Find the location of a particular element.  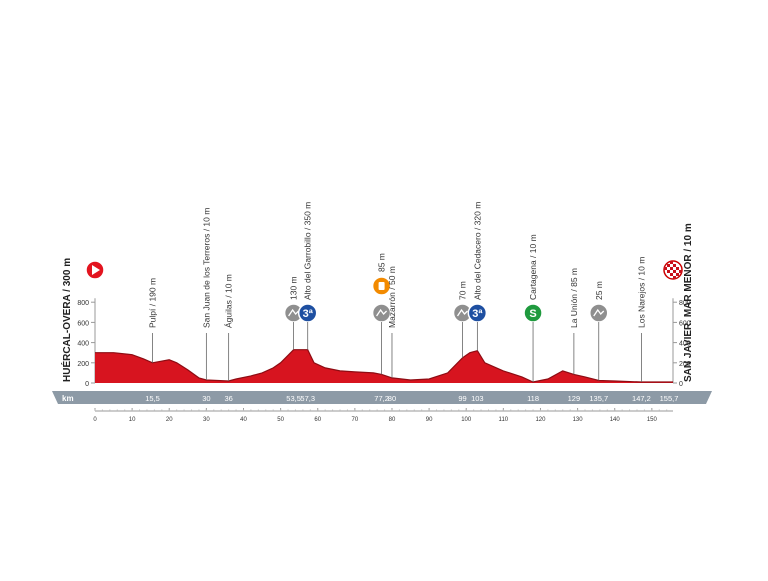

endpoint-label: SAN JAVIER. MAR MENOR / 10 m is located at coordinates (688, 302).